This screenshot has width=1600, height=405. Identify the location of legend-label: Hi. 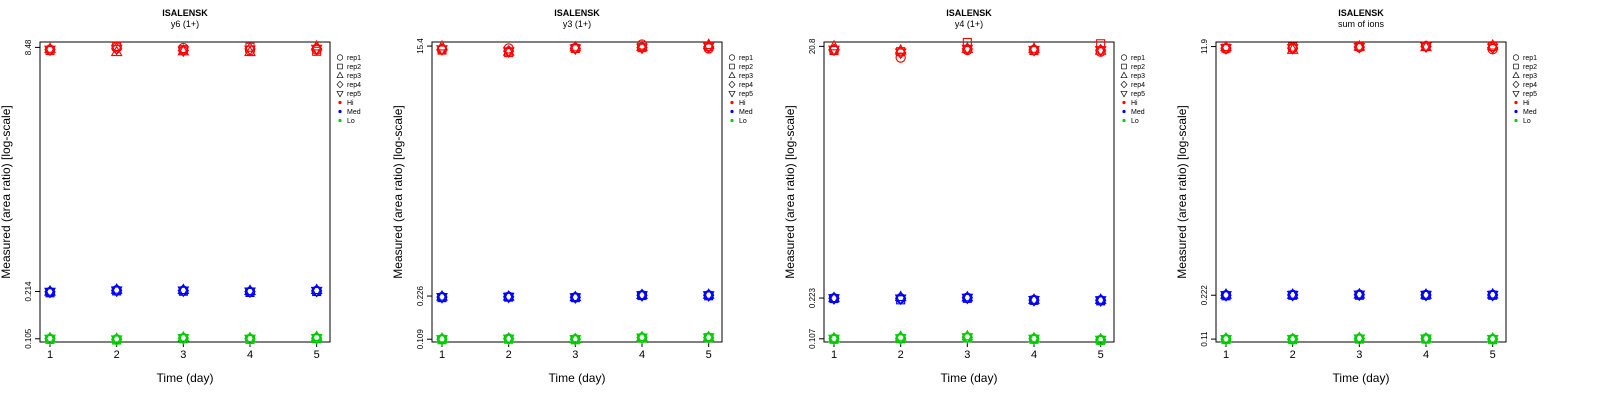
(1134, 103).